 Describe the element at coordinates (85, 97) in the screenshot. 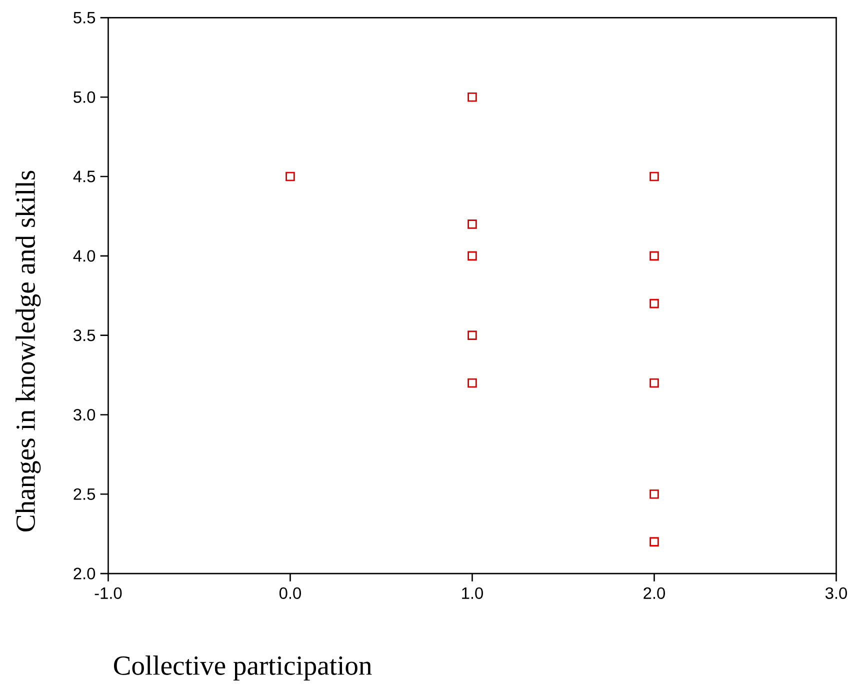

I see `y-tick-label: 5.0` at that location.